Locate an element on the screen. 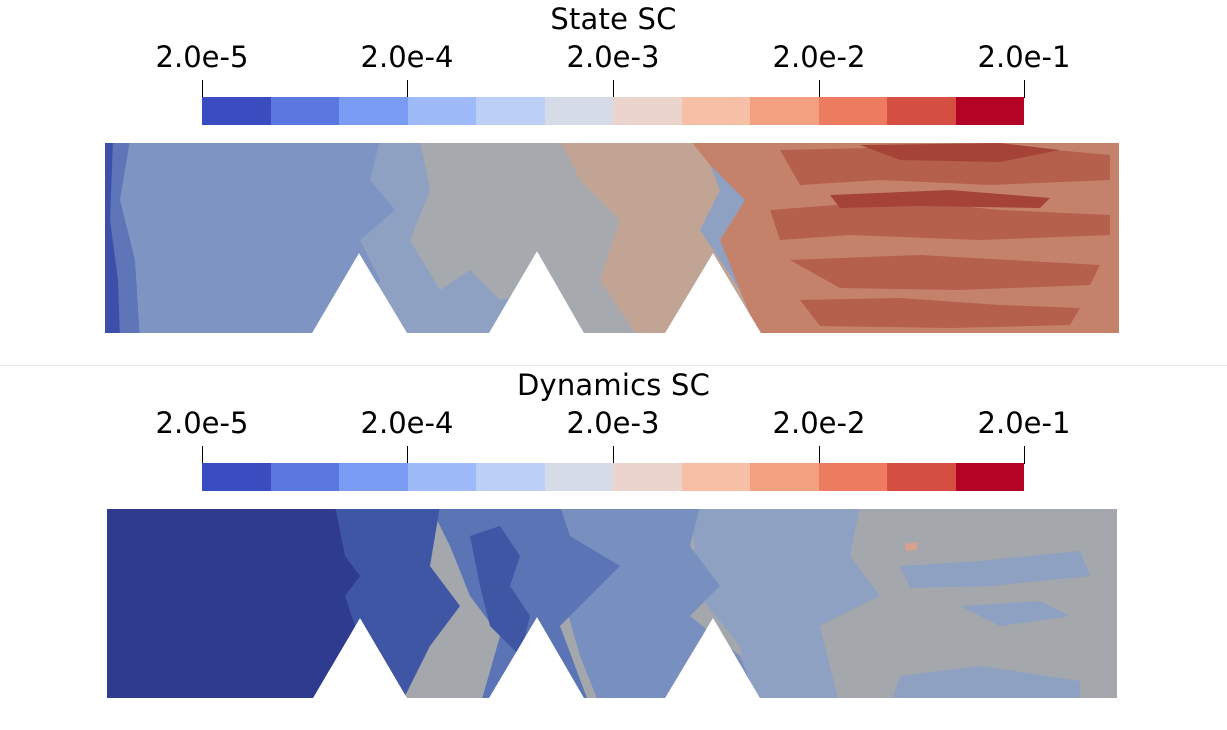 The image size is (1227, 730). state-sc-title: State SC is located at coordinates (613, 19).